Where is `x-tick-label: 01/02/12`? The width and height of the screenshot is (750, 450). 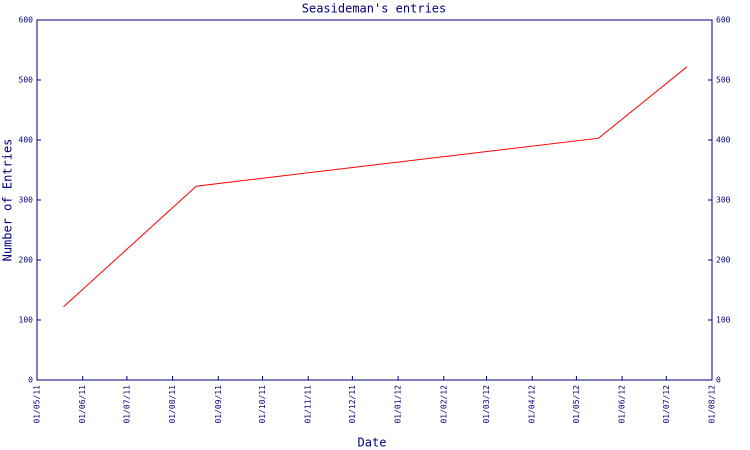
x-tick-label: 01/02/12 is located at coordinates (443, 404).